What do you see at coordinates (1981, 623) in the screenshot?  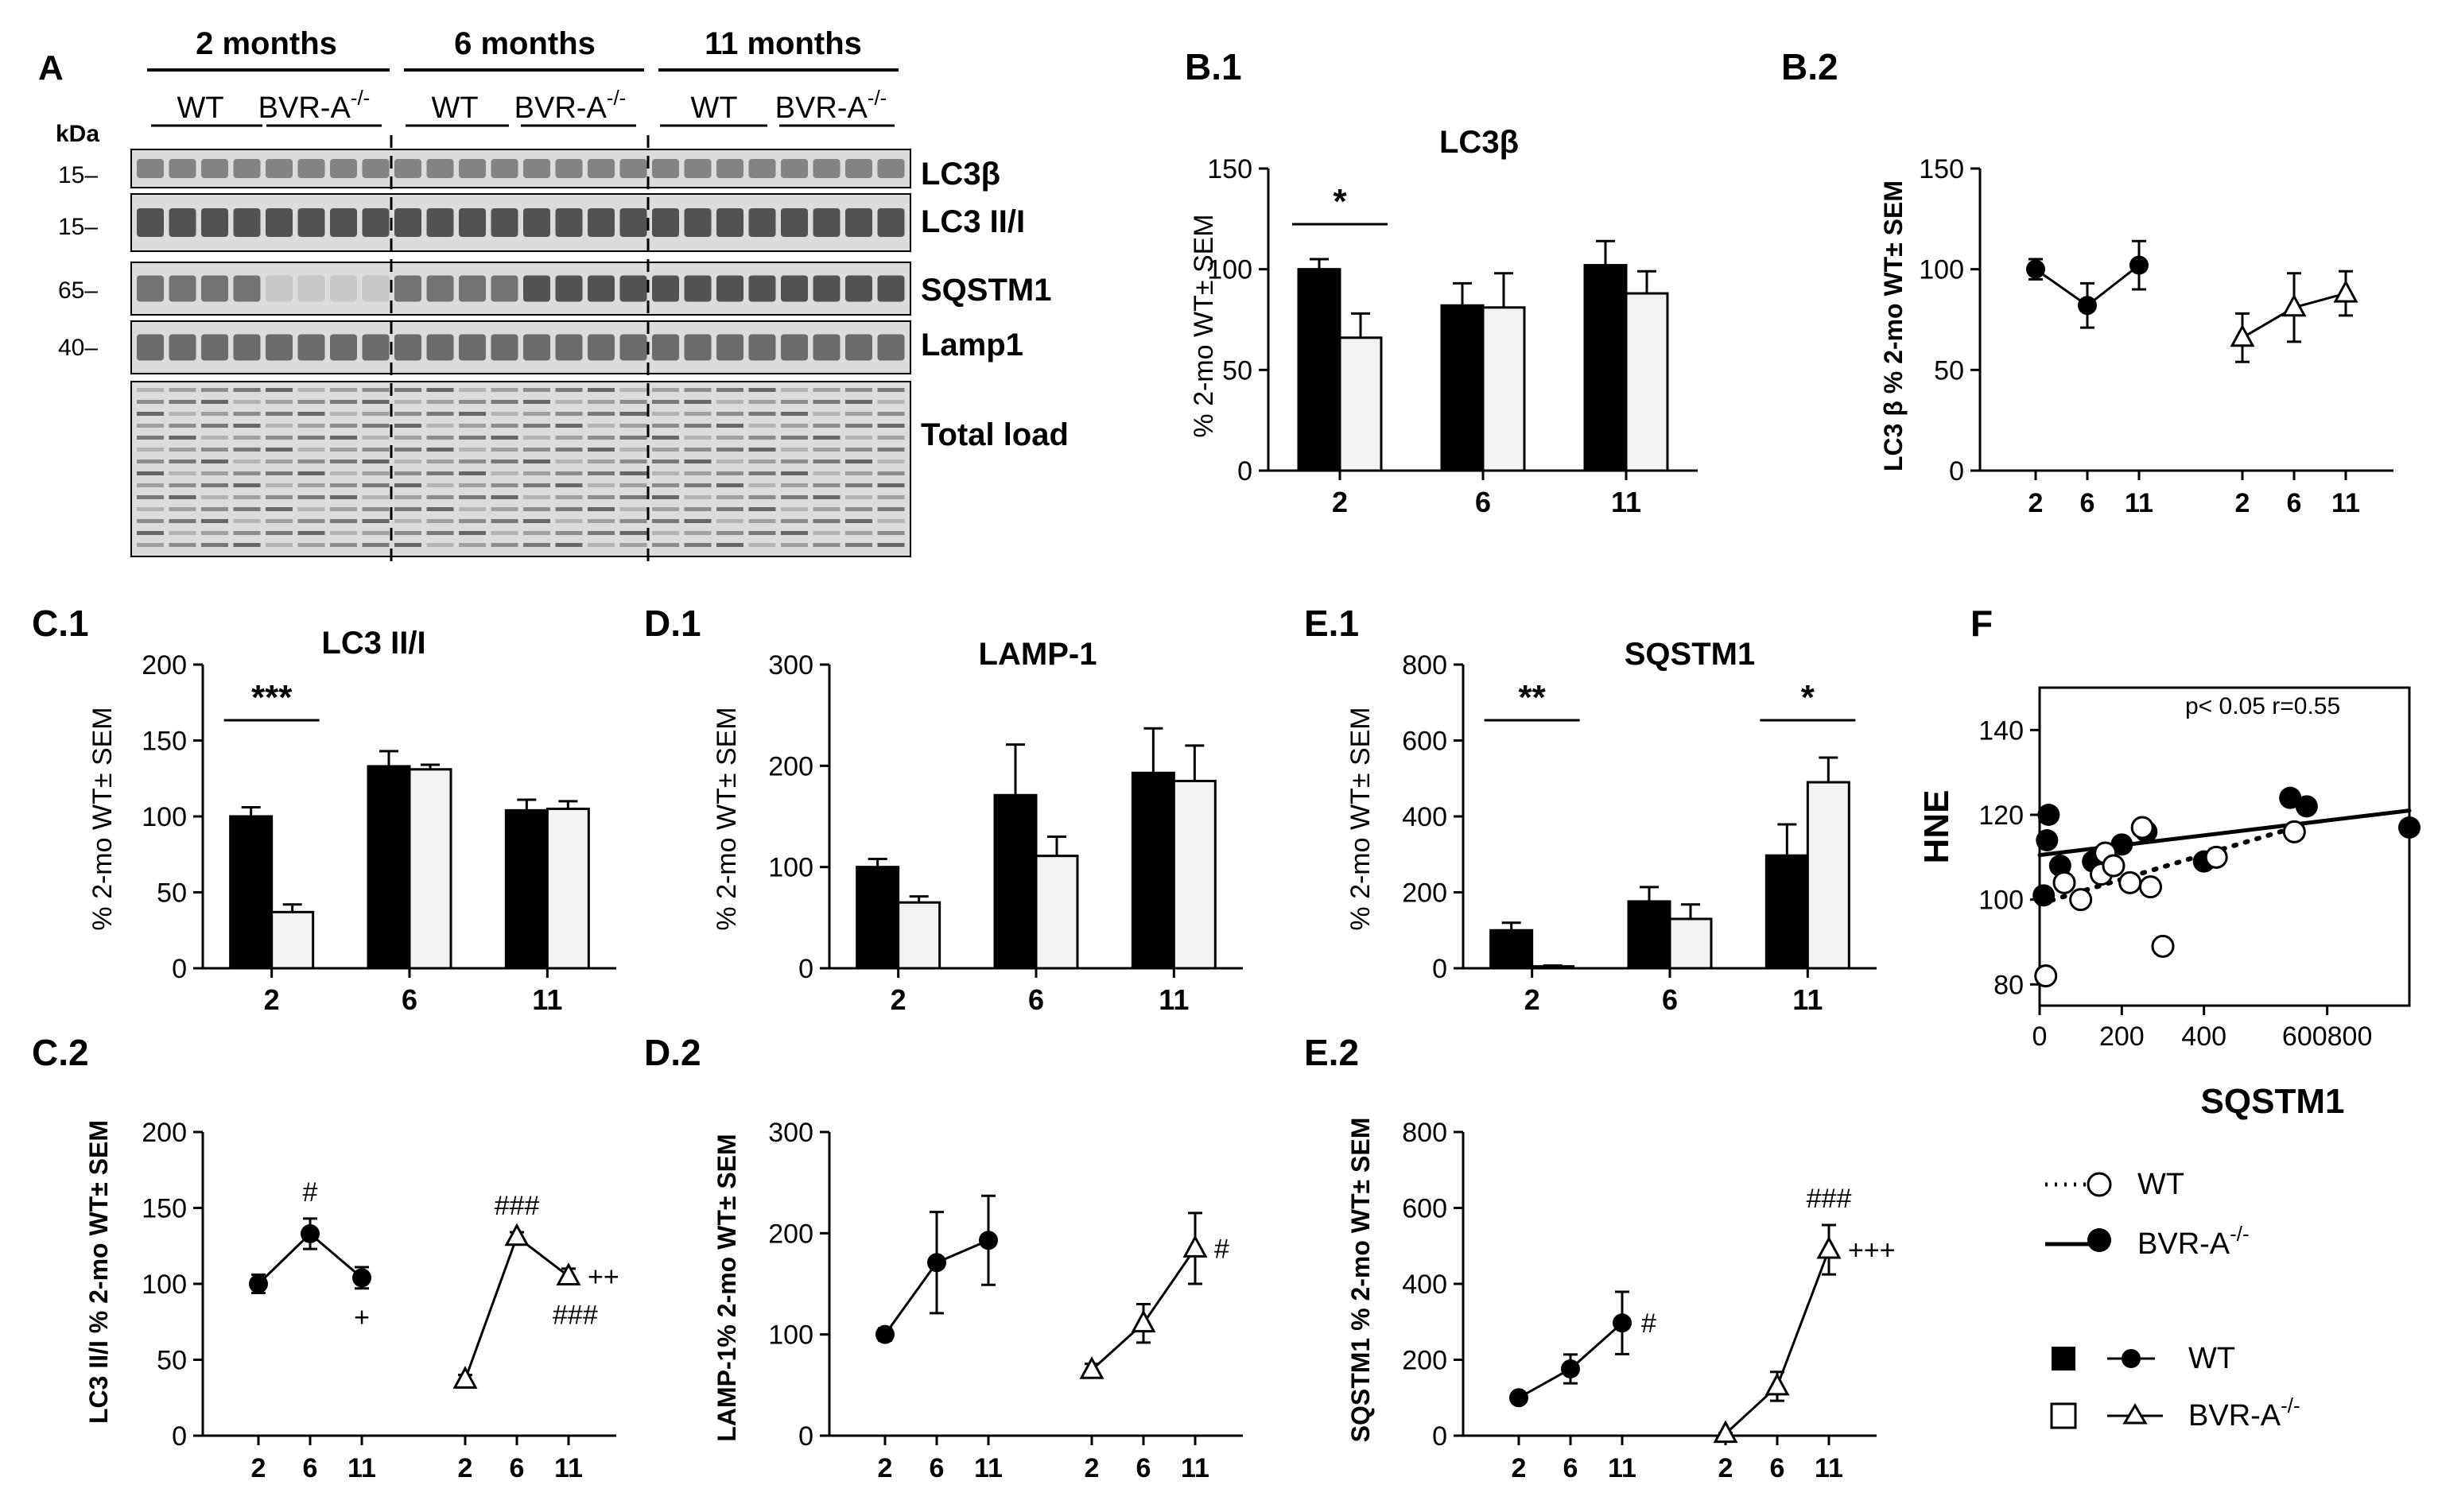 I see `panel-label-f: F` at bounding box center [1981, 623].